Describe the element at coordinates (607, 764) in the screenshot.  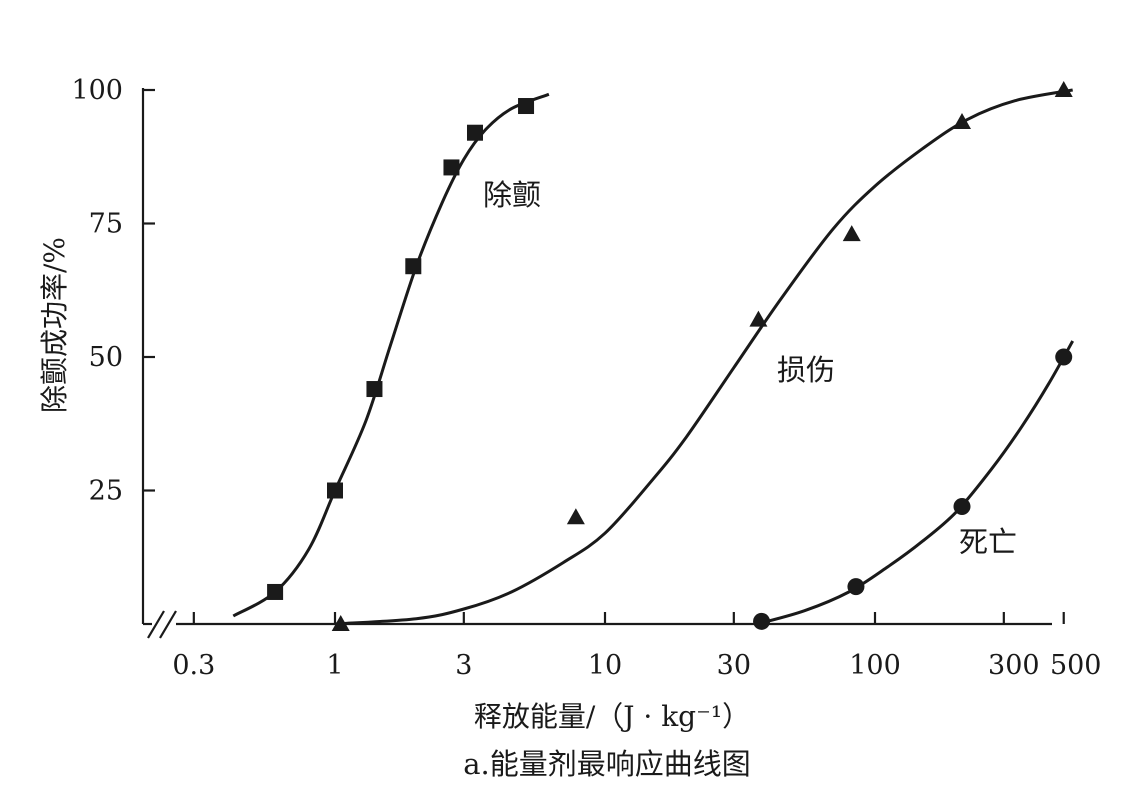
I see `figure-caption: a.能量剂最响应曲线图` at that location.